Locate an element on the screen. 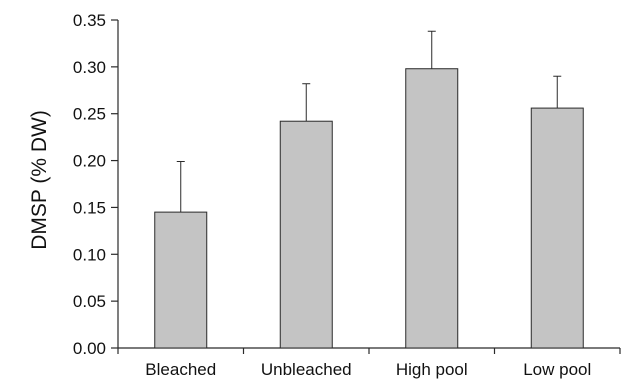 Image resolution: width=622 pixels, height=386 pixels. y-tick-label: 0.35 is located at coordinates (89, 20).